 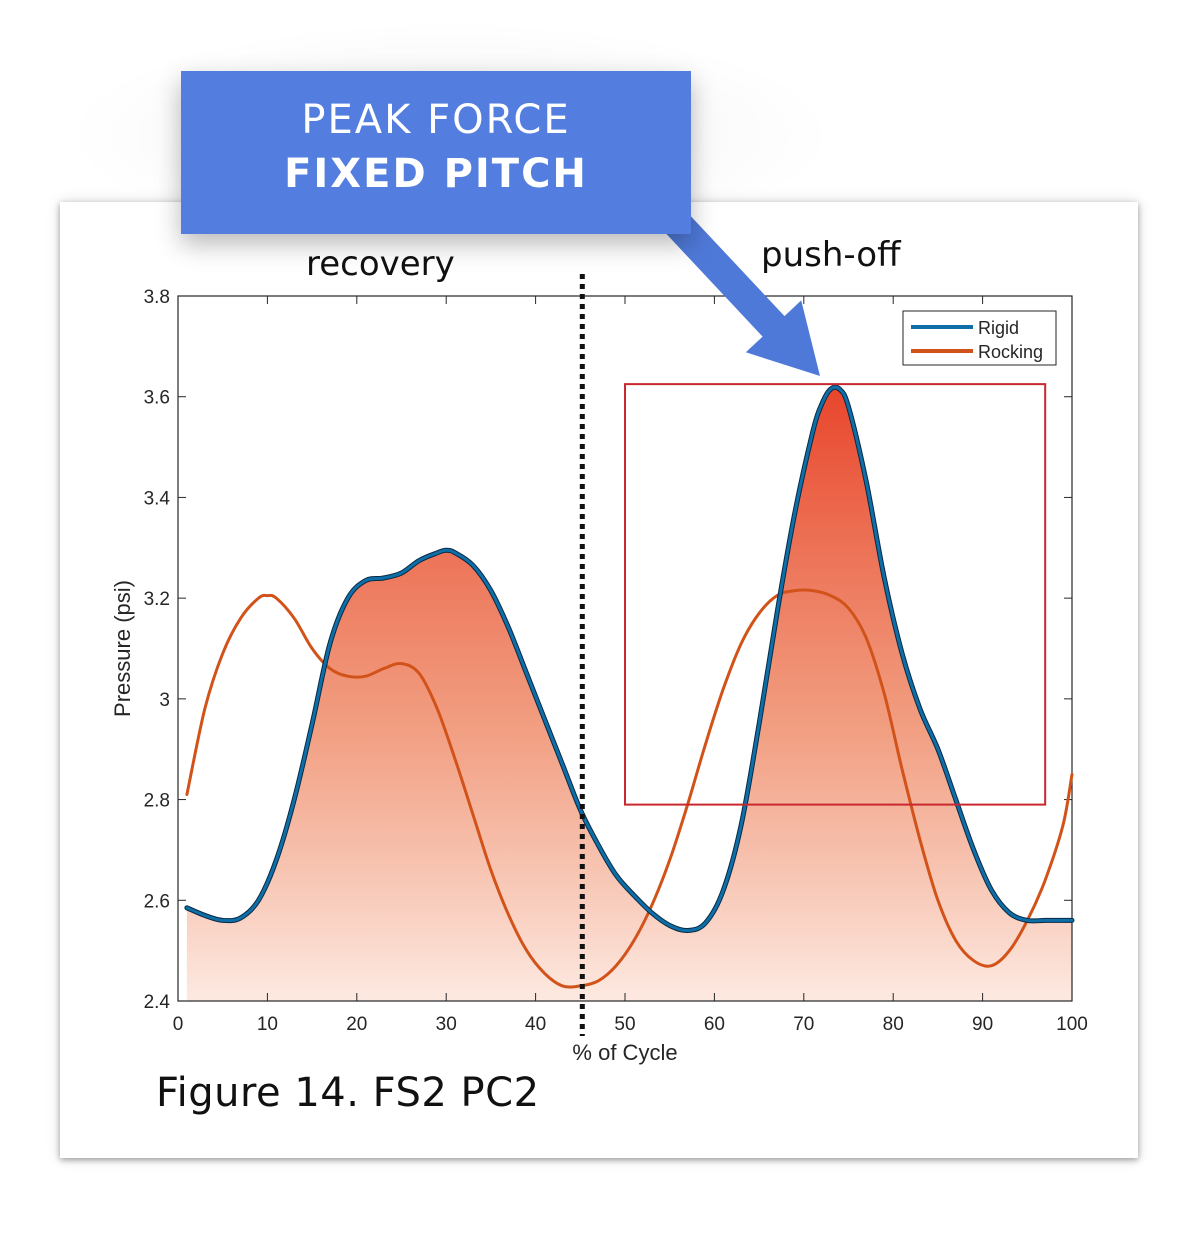 I want to click on legend-label-rocking: Rocking, so click(x=1010, y=352).